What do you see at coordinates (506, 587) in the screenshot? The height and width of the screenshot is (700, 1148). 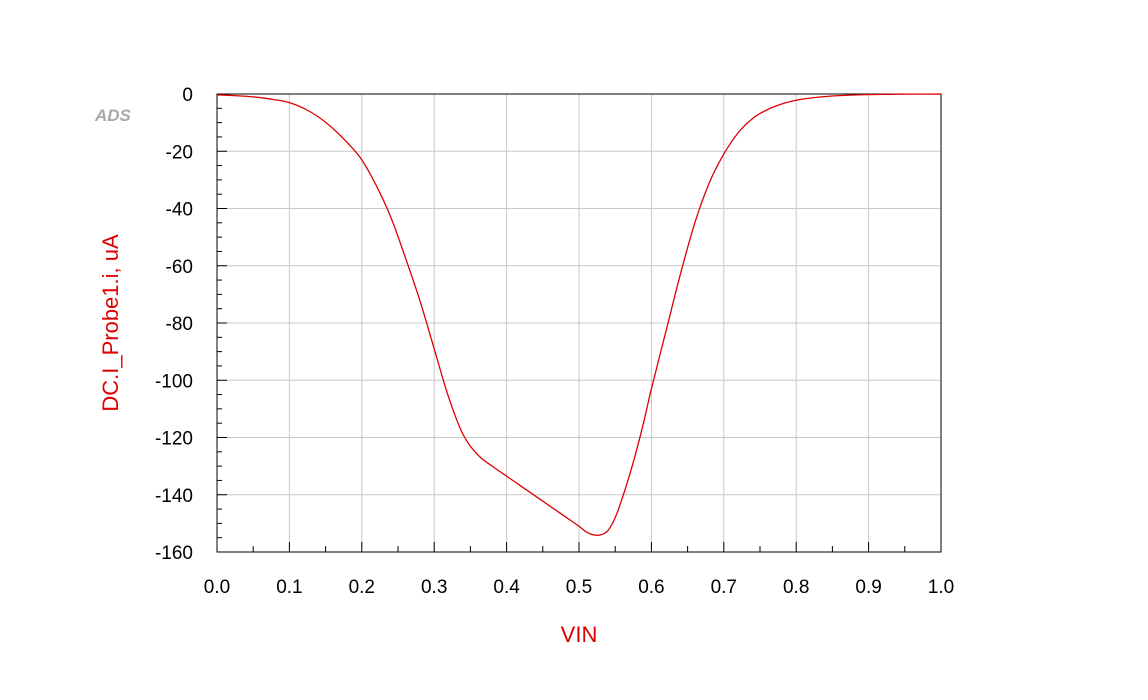 I see `x-tick-label: 0.4` at bounding box center [506, 587].